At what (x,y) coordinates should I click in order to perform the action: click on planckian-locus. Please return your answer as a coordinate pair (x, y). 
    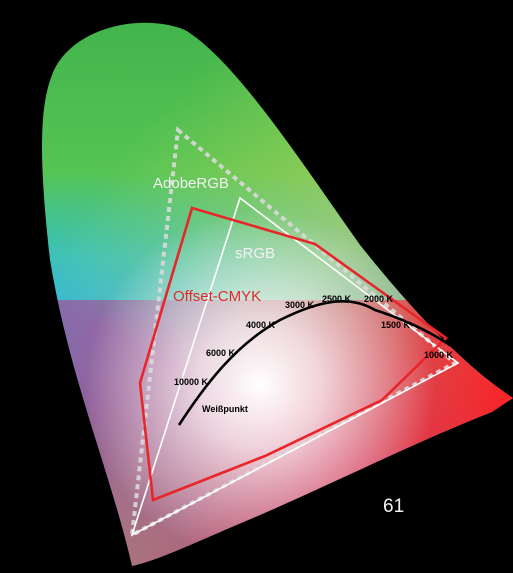
    Looking at the image, I should click on (319, 363).